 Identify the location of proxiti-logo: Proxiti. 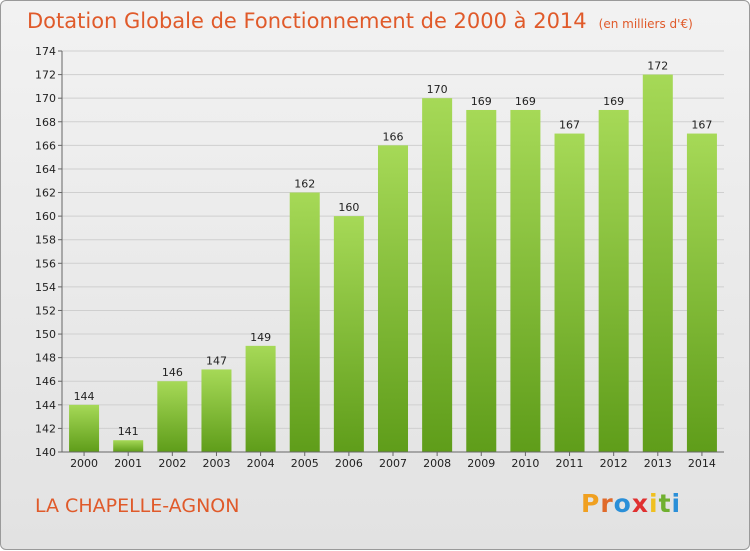
(631, 503).